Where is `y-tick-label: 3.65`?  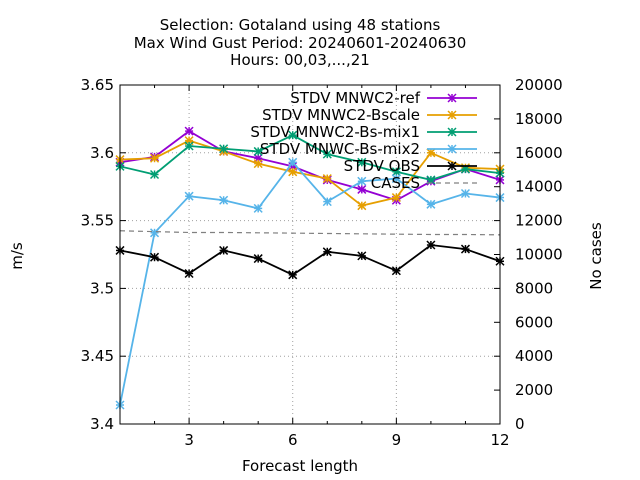
y-tick-label: 3.65 is located at coordinates (97, 85).